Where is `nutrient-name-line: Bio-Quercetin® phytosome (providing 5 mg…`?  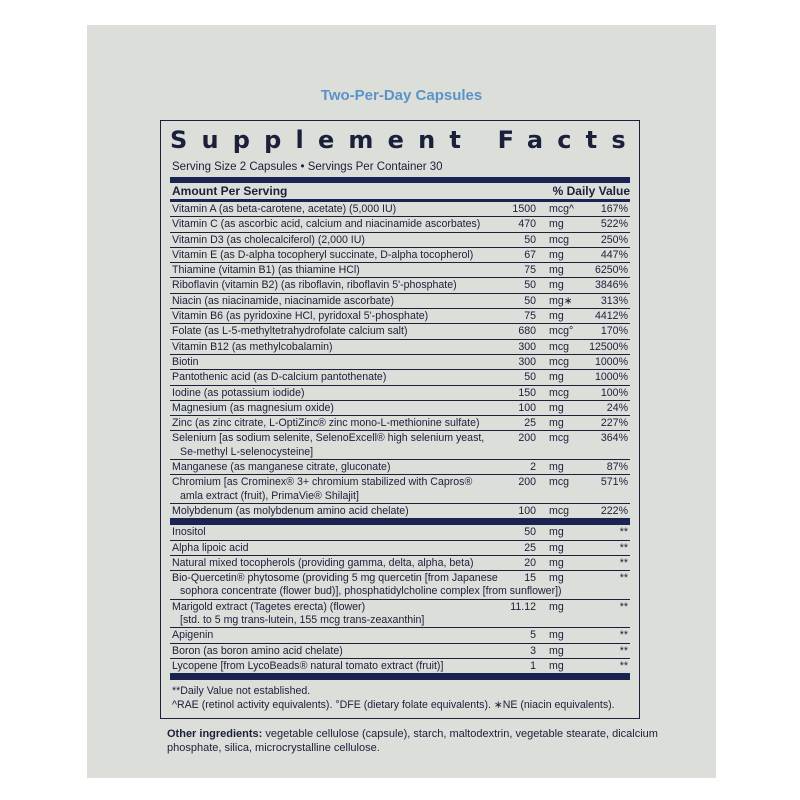 nutrient-name-line: Bio-Quercetin® phytosome (providing 5 mg… is located at coordinates (335, 578).